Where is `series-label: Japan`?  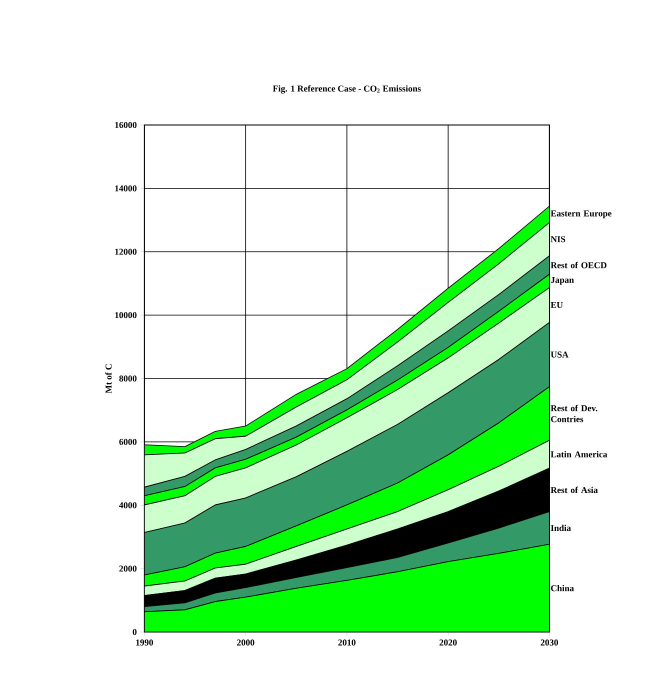
series-label: Japan is located at coordinates (562, 281).